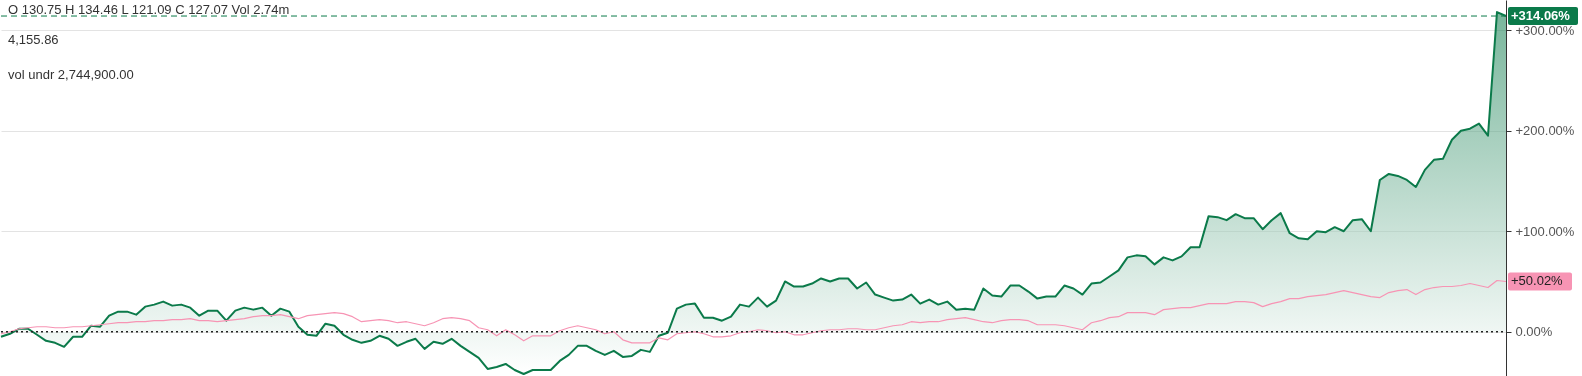  I want to click on y-tick-label: +200.00%, so click(1545, 131).